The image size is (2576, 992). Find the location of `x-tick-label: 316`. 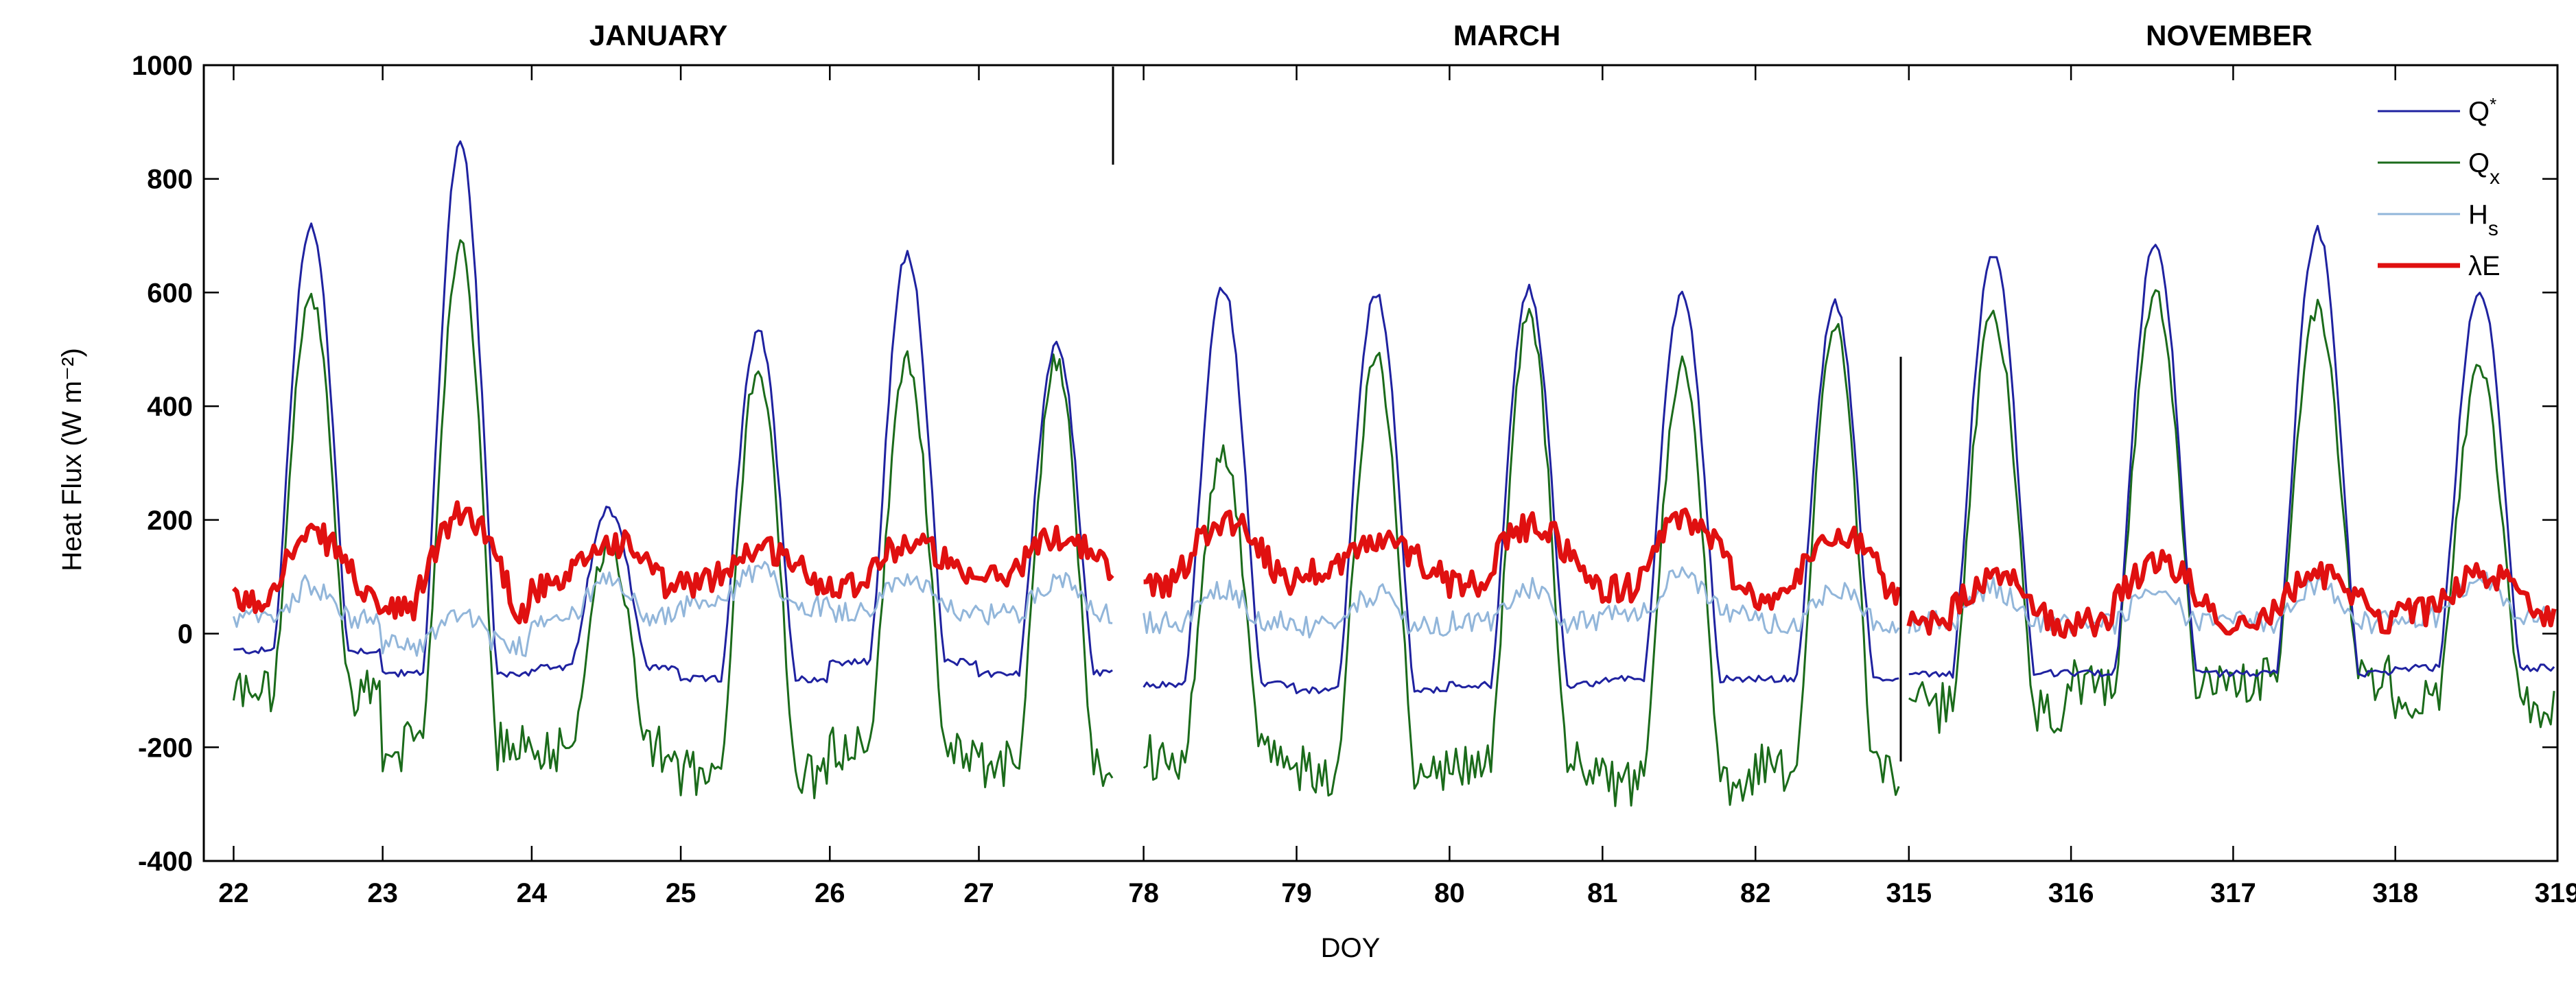

x-tick-label: 316 is located at coordinates (2071, 893).